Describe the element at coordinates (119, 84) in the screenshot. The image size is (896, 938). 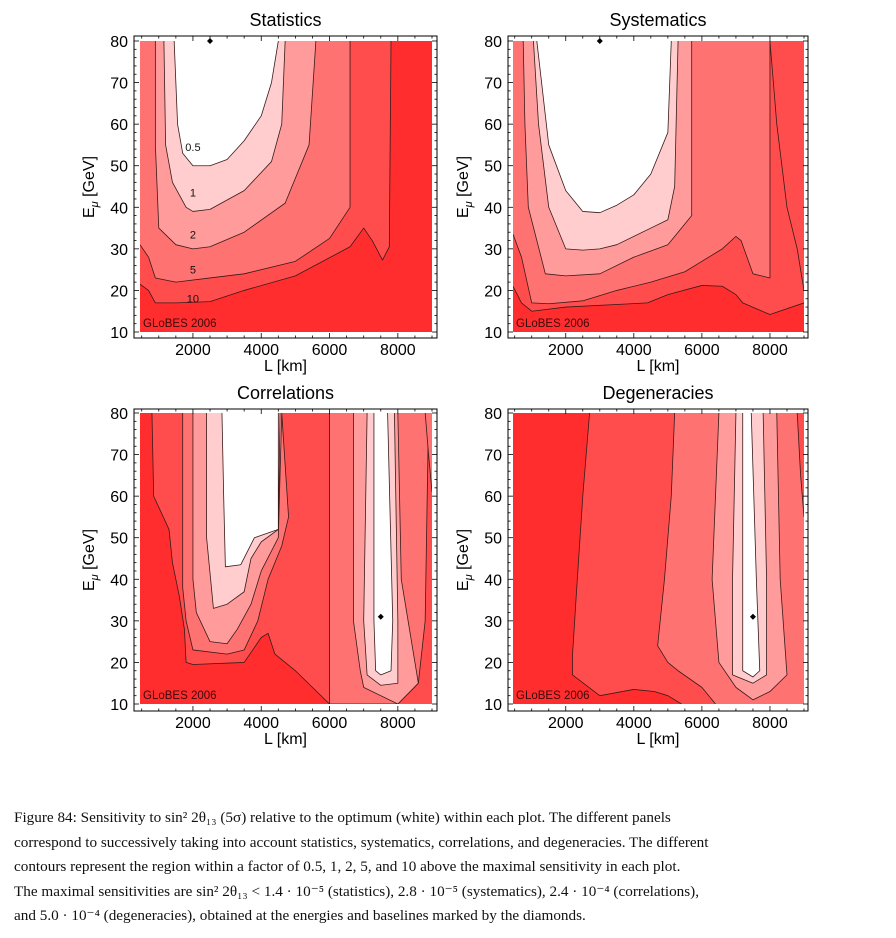
I see `y-tick-label: 70` at that location.